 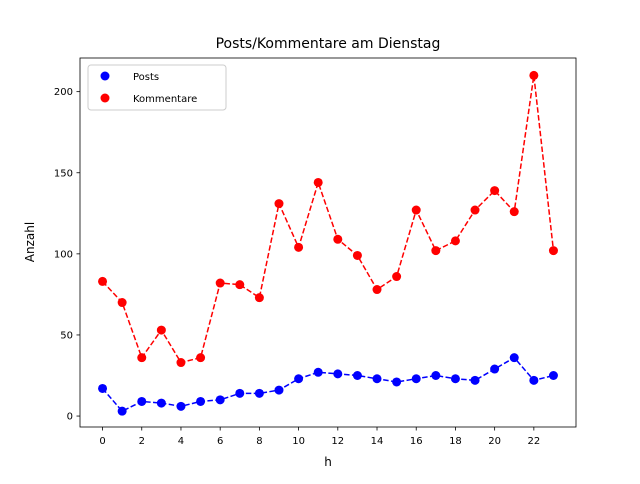 I want to click on x-tick-label: 16, so click(x=416, y=441).